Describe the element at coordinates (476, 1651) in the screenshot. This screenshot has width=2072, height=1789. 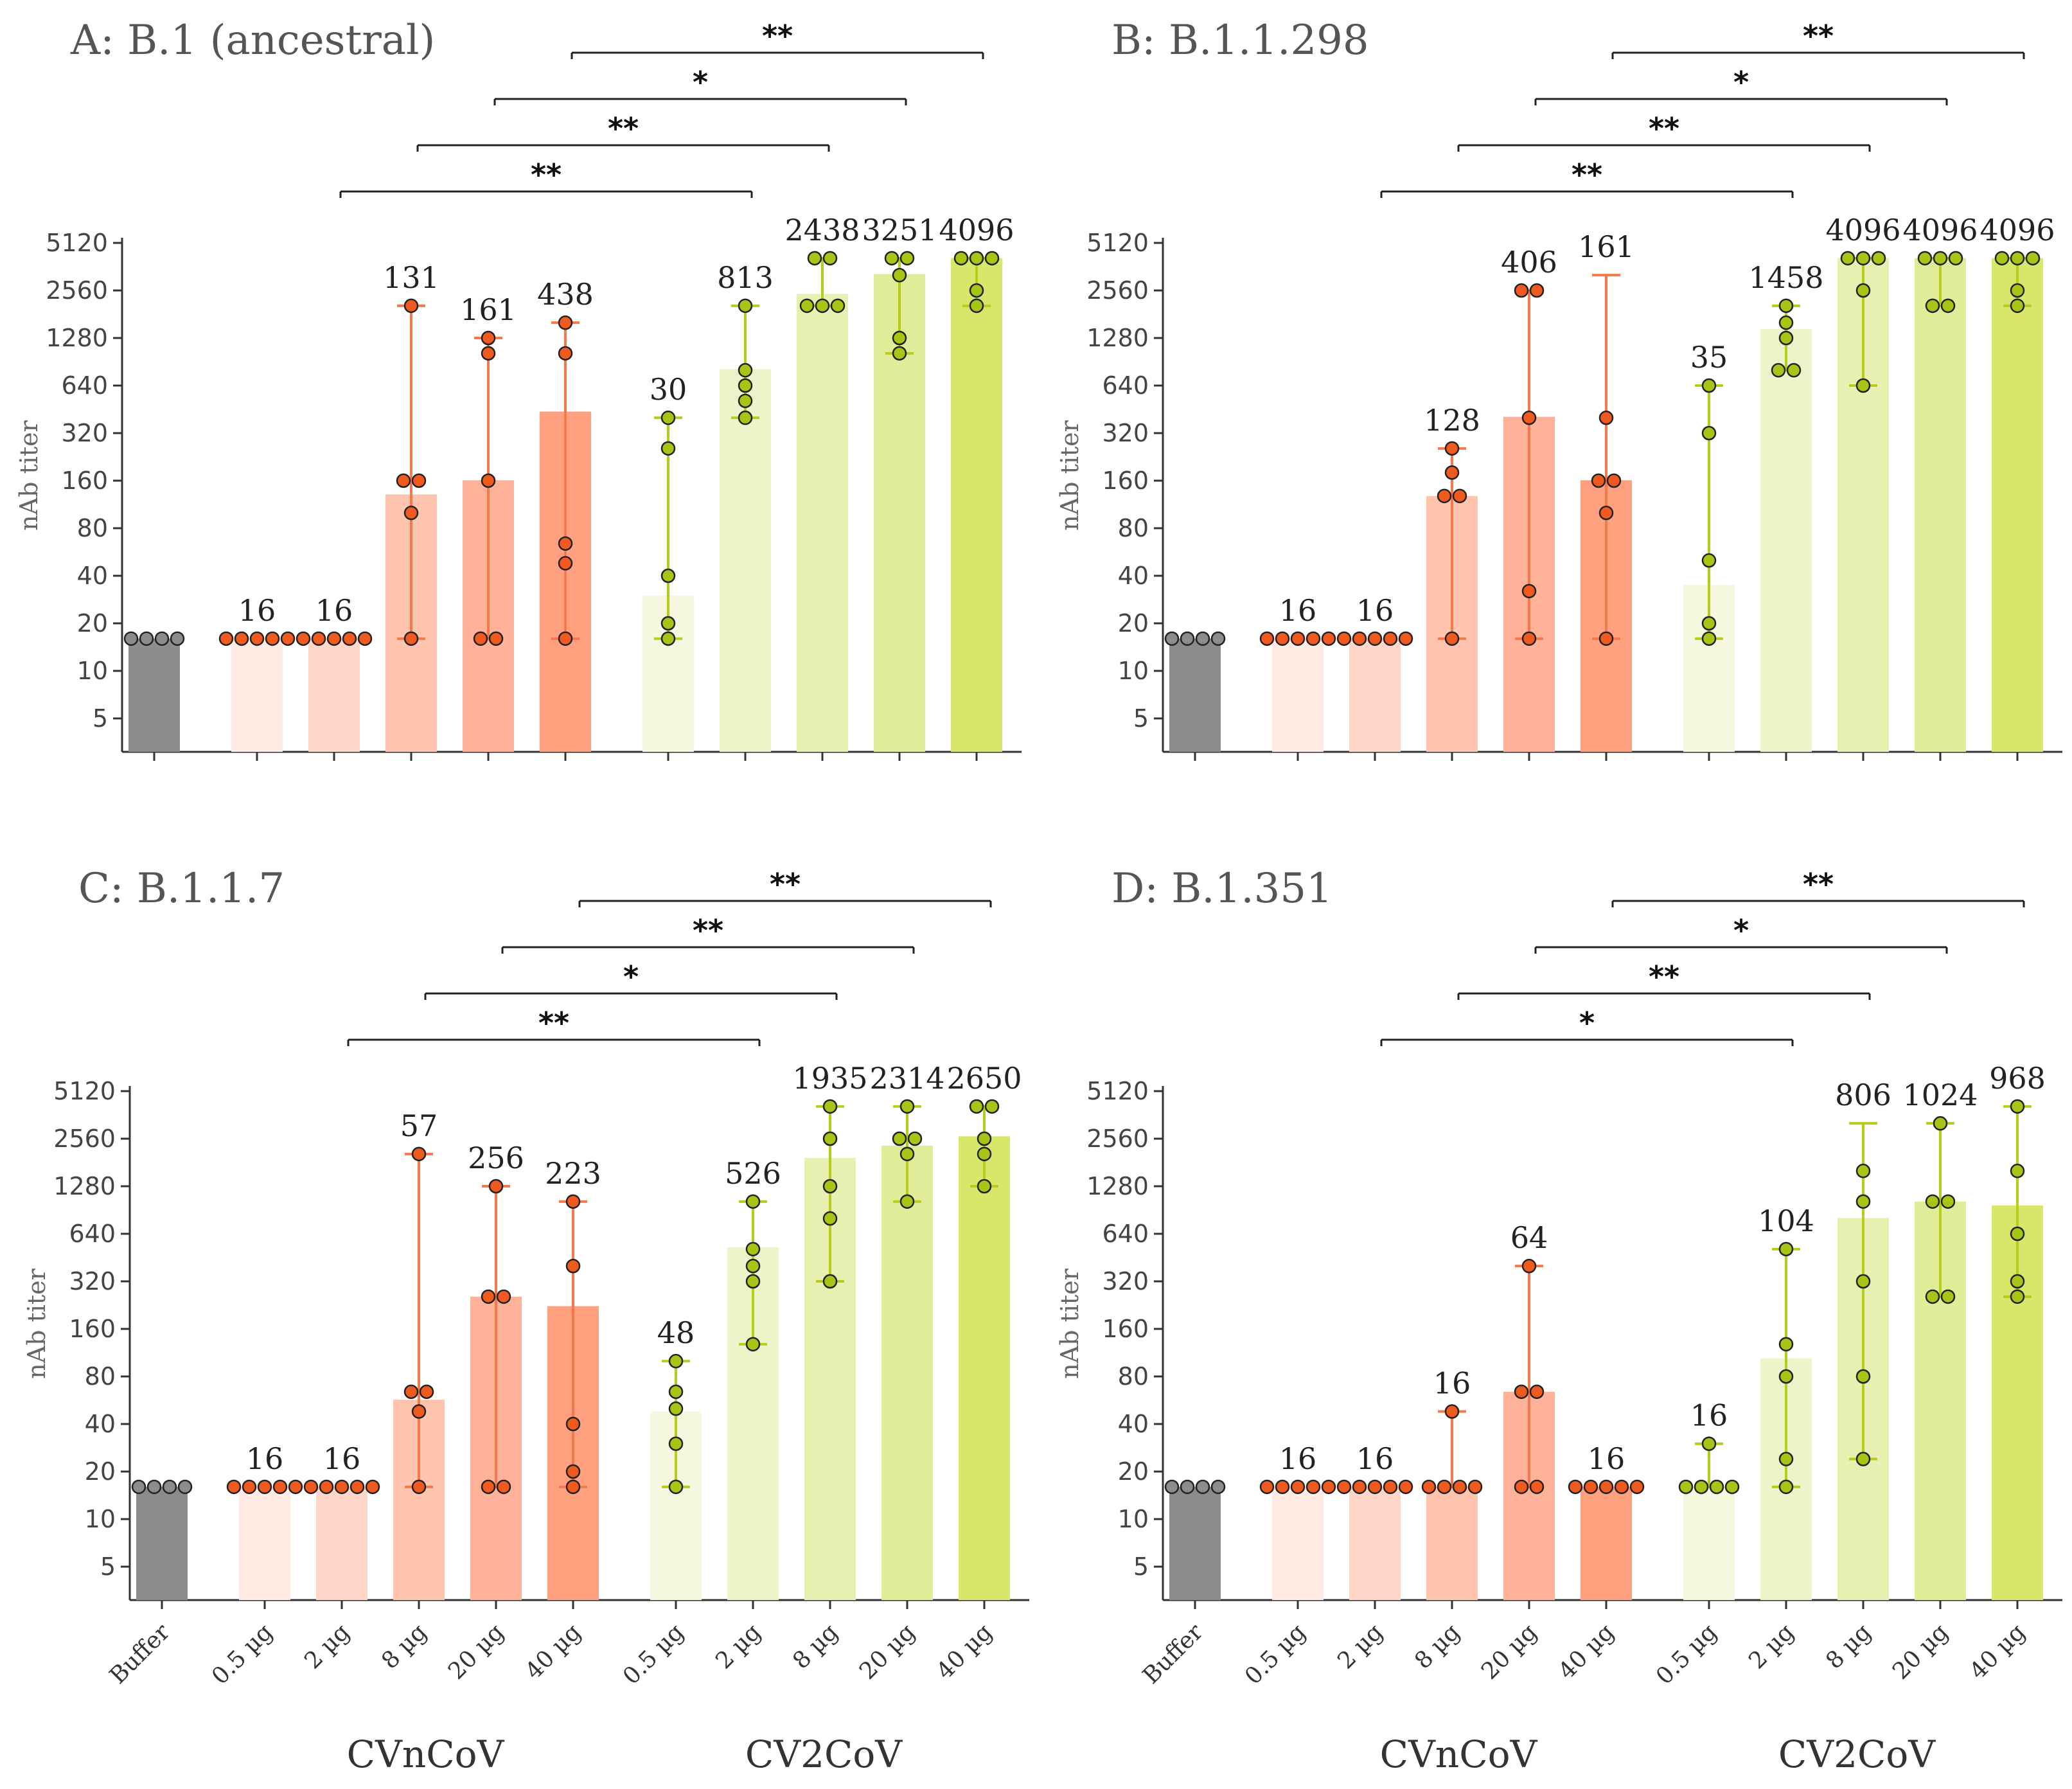
I see `x-tick-label: 20 µg` at that location.